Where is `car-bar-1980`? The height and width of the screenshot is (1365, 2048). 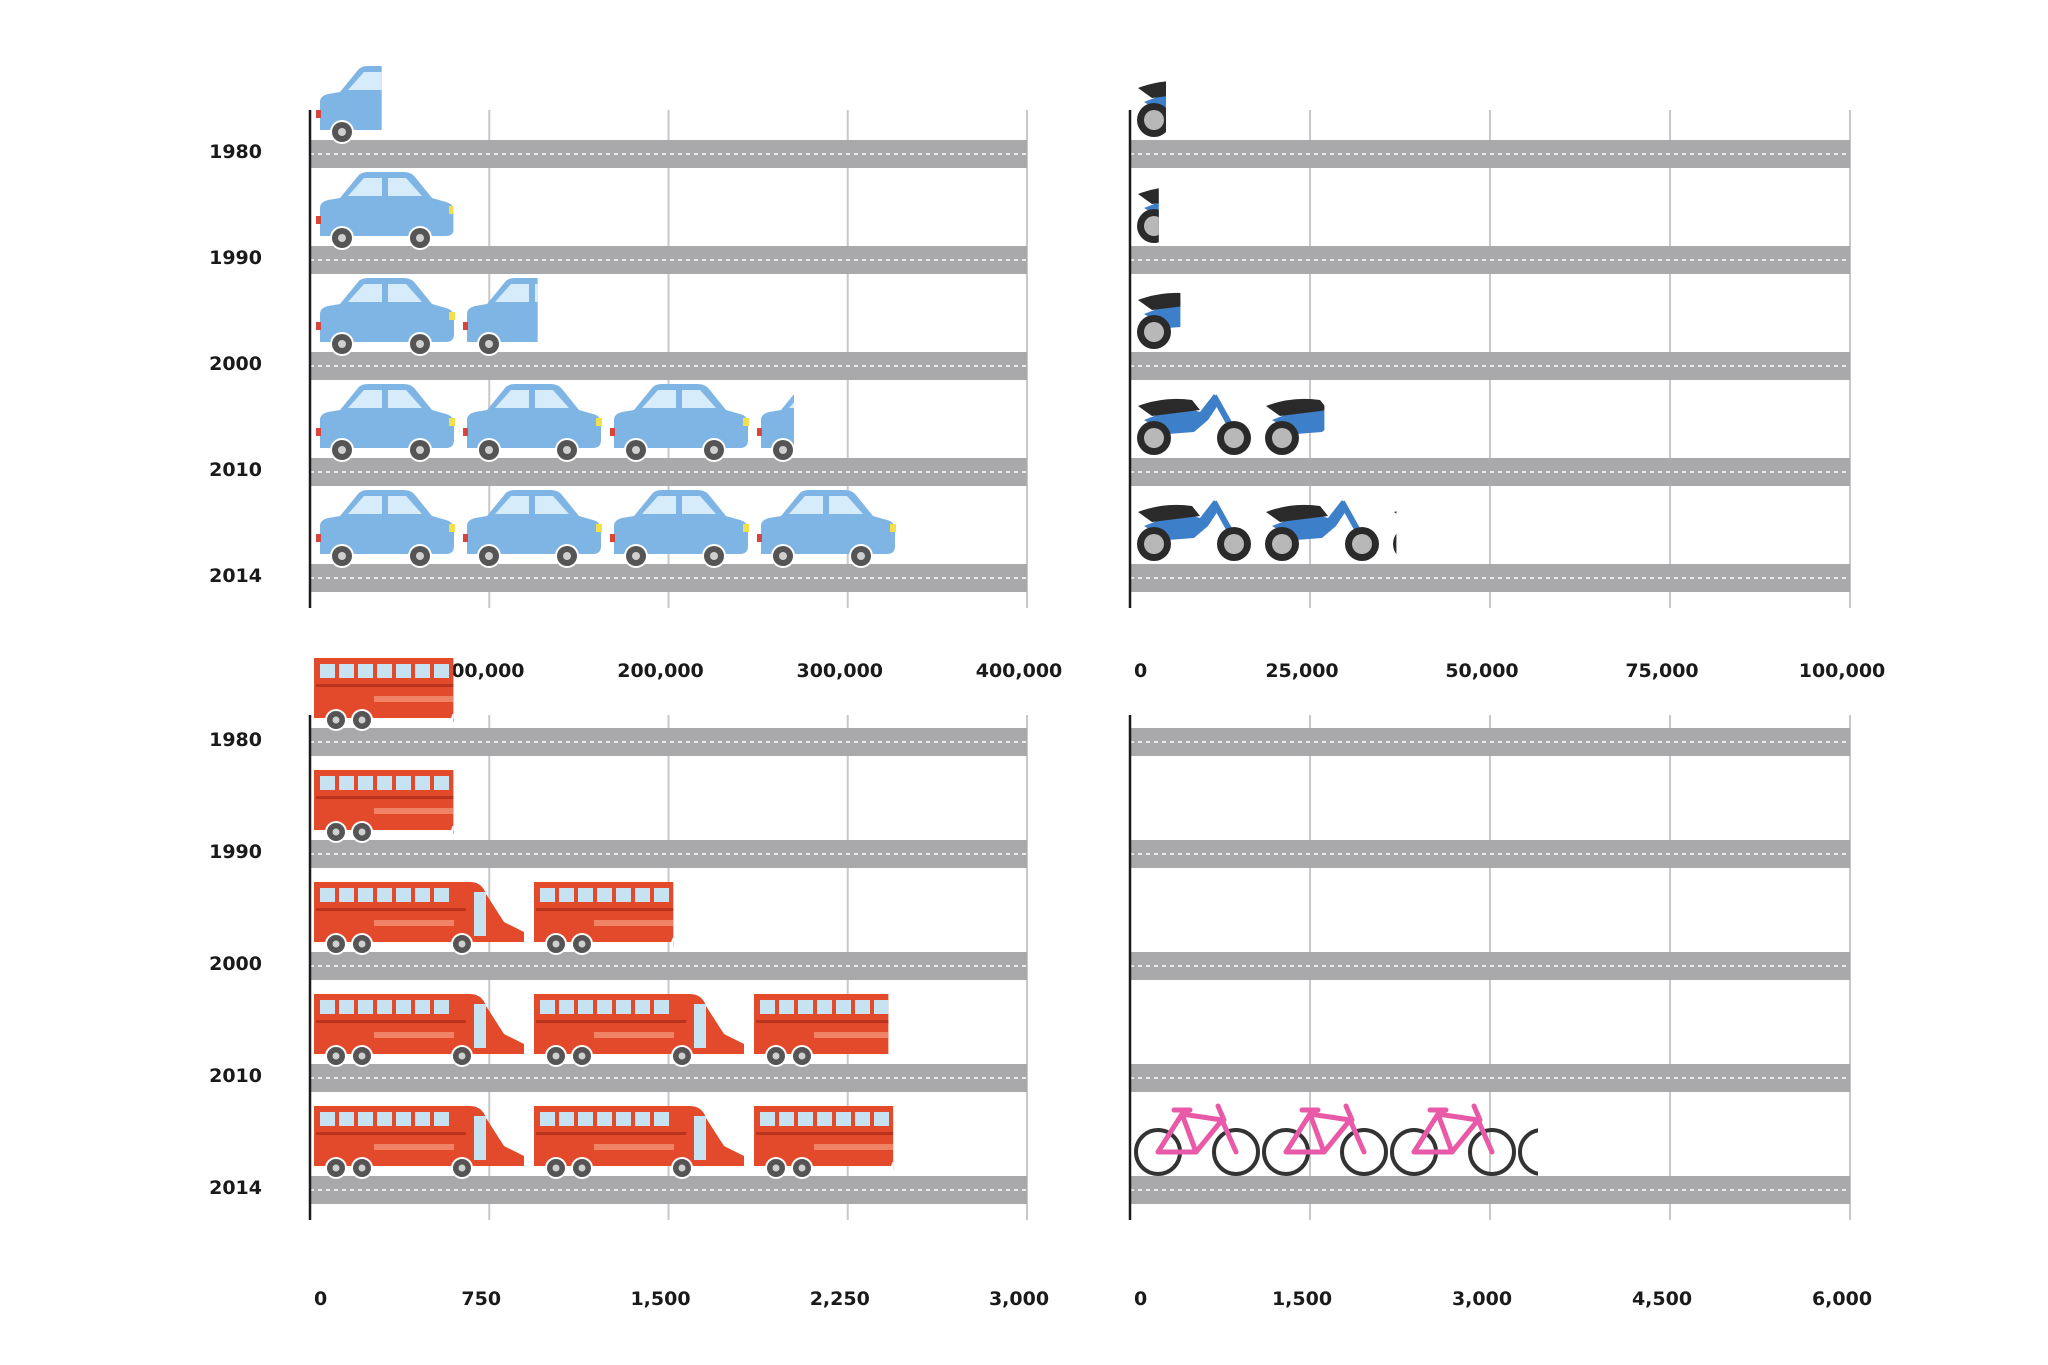
car-bar-1980 is located at coordinates (349, 105).